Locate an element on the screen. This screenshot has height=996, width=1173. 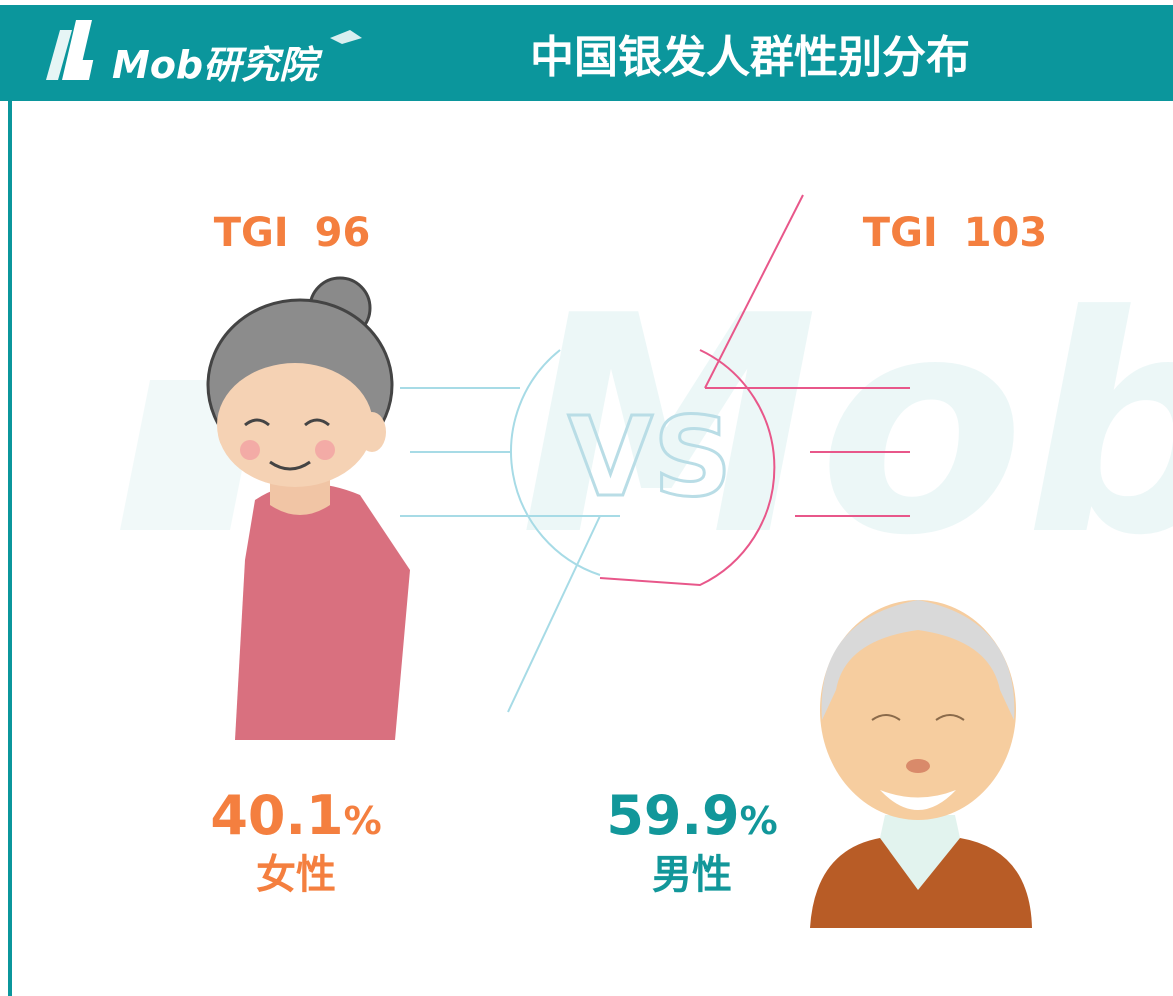
share-value: 59.9 is located at coordinates (672, 815).